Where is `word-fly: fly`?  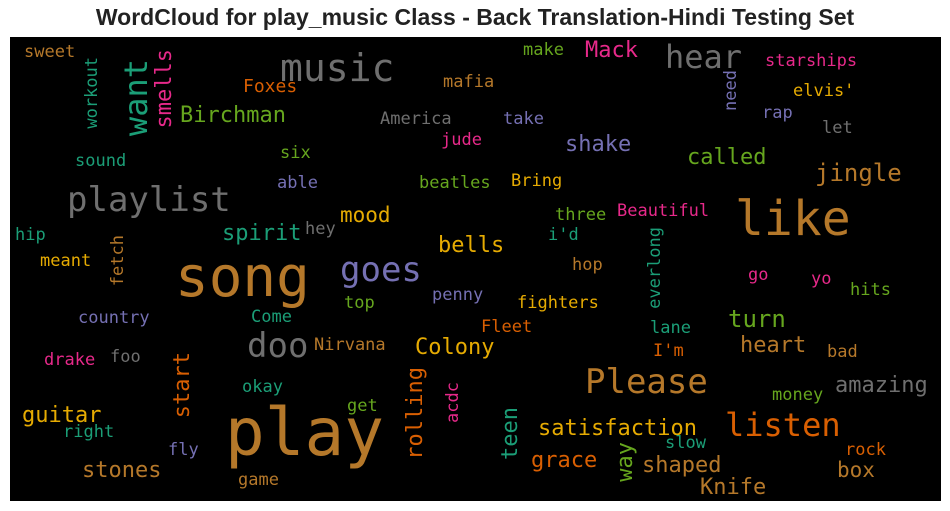
word-fly: fly is located at coordinates (183, 450).